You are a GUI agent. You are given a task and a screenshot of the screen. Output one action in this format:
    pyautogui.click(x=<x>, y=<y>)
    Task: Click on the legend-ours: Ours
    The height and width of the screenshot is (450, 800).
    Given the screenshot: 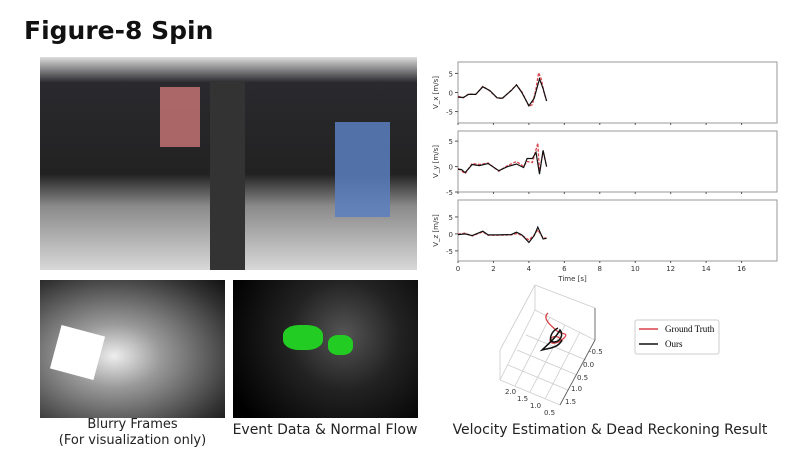 What is the action you would take?
    pyautogui.click(x=674, y=344)
    